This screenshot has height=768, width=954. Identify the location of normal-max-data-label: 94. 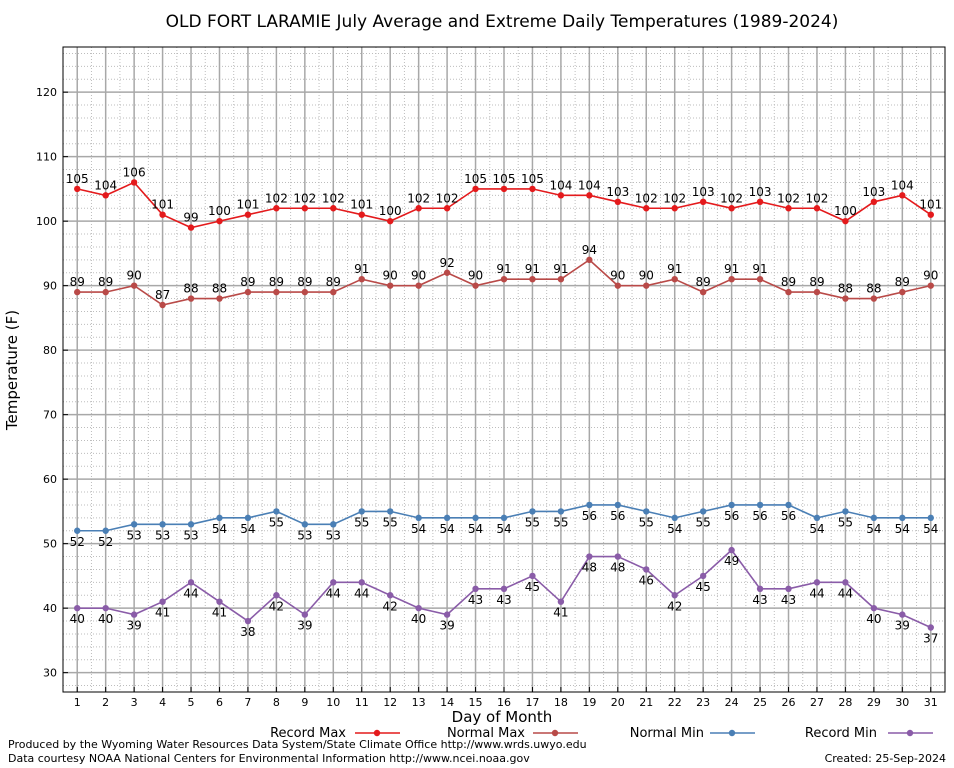
(589, 250).